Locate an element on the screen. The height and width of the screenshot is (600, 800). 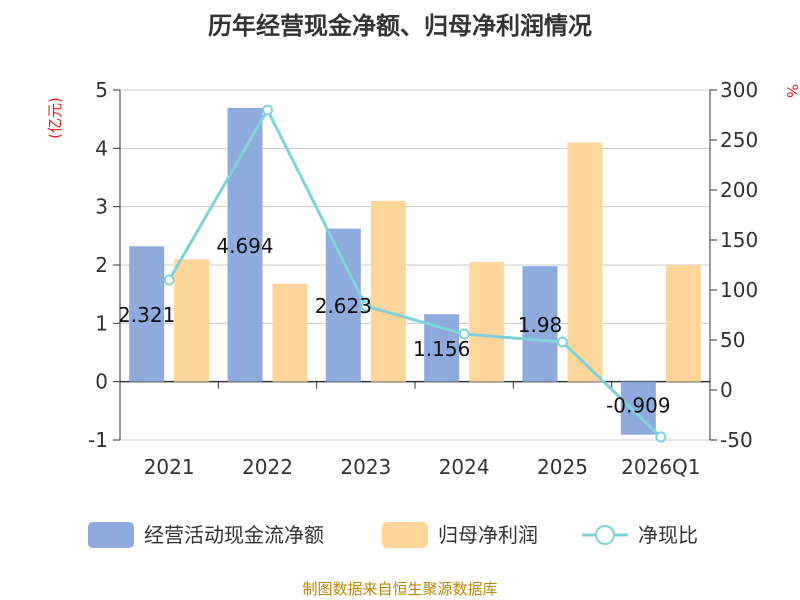
right-tick-label: 50 is located at coordinates (732, 340).